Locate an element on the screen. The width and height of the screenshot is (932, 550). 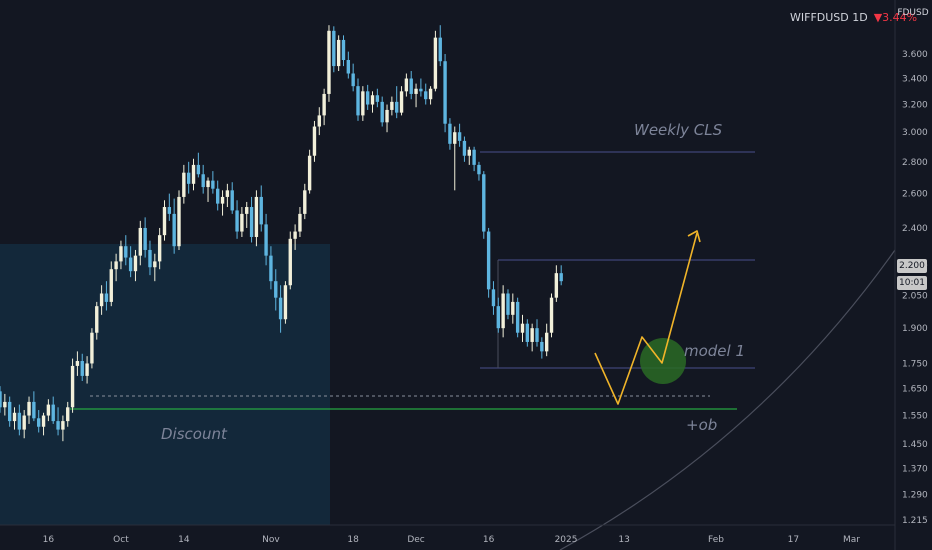
price-tick-label: 3.000 is located at coordinates (915, 133).